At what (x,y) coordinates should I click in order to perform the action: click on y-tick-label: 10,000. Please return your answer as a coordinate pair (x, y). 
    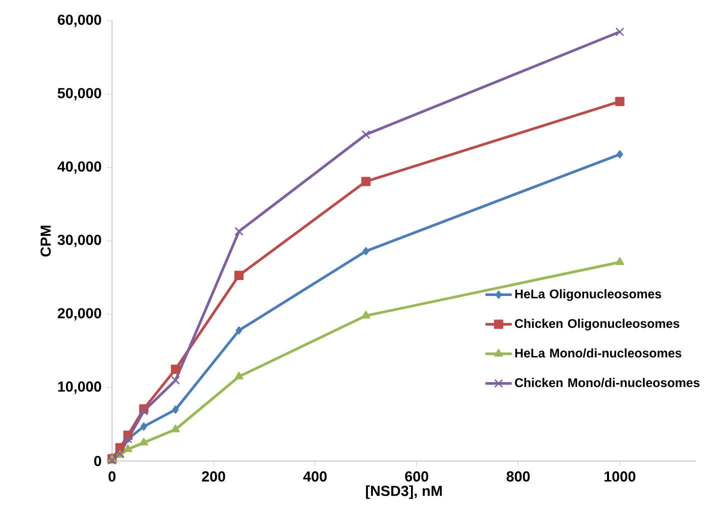
    Looking at the image, I should click on (80, 387).